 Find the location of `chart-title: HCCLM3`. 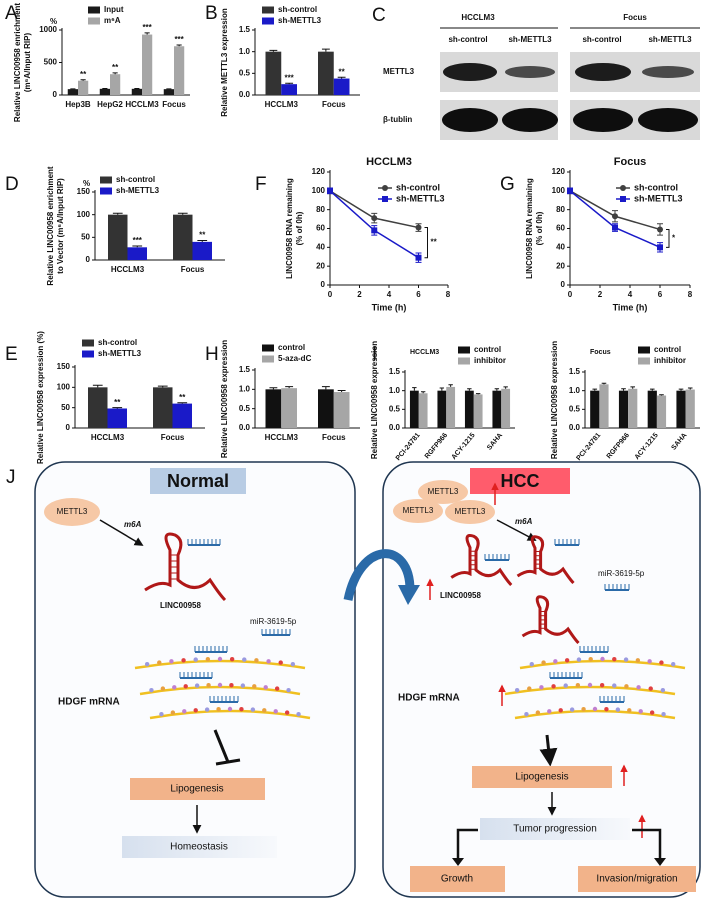

chart-title: HCCLM3 is located at coordinates (424, 352).